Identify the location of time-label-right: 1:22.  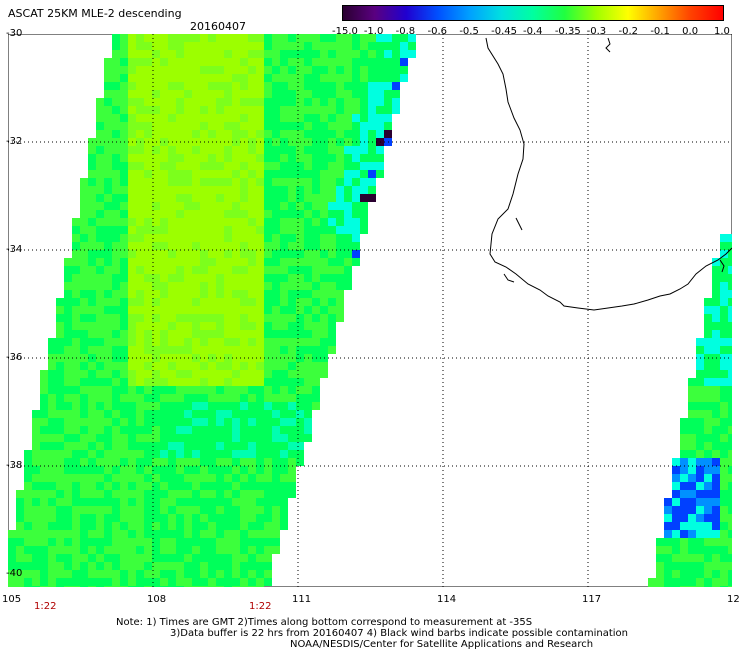
(260, 606).